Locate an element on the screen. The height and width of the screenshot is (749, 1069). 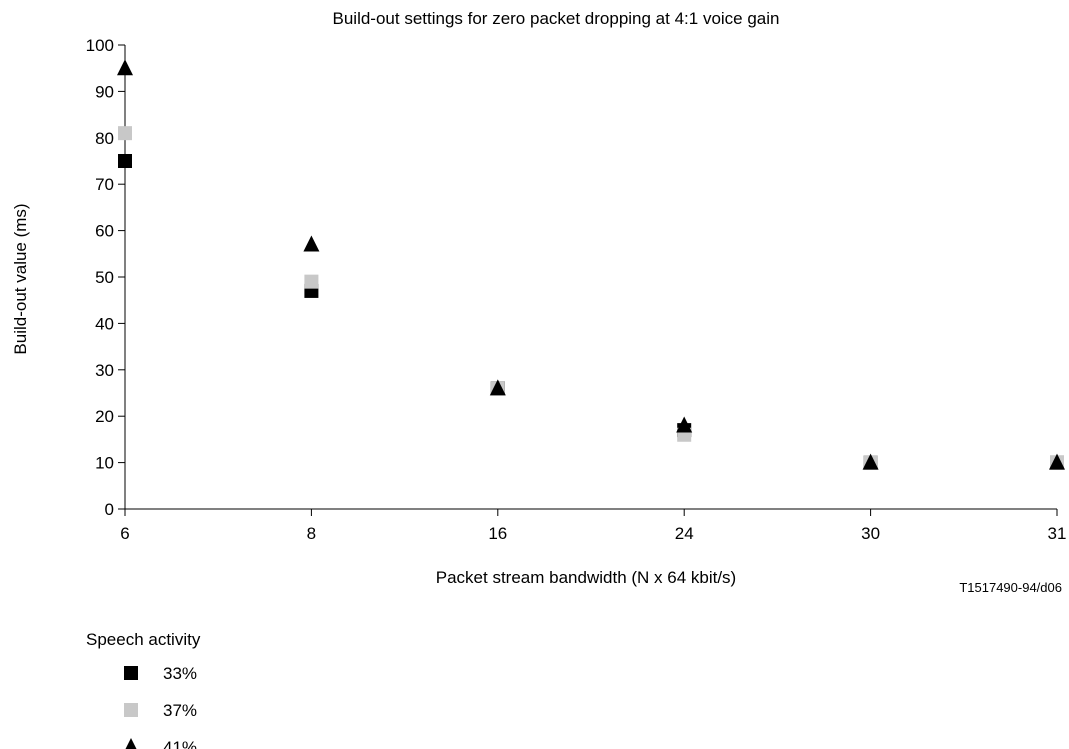
y-tick-label: 80 is located at coordinates (104, 138).